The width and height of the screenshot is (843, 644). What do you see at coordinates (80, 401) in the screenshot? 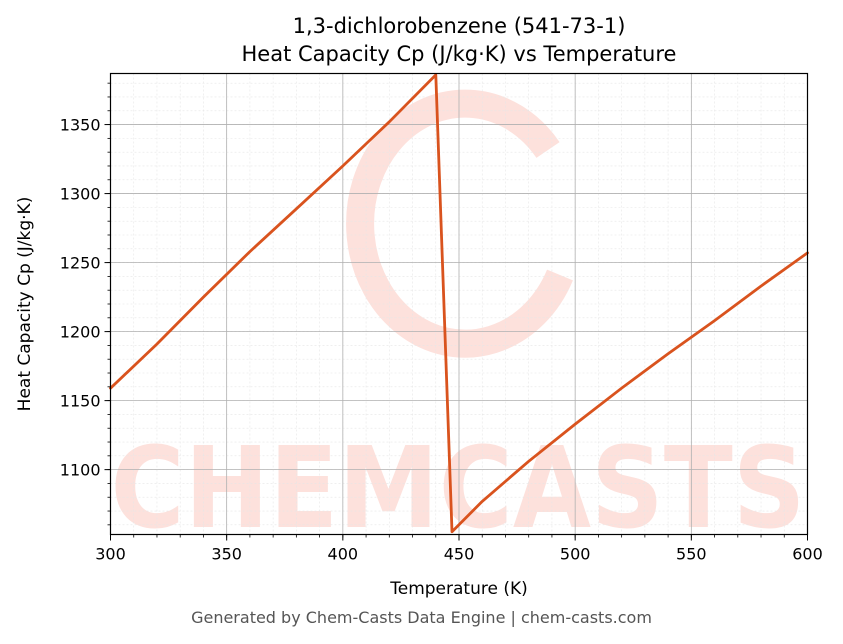
I see `y-tick-label: 1150` at bounding box center [80, 401].